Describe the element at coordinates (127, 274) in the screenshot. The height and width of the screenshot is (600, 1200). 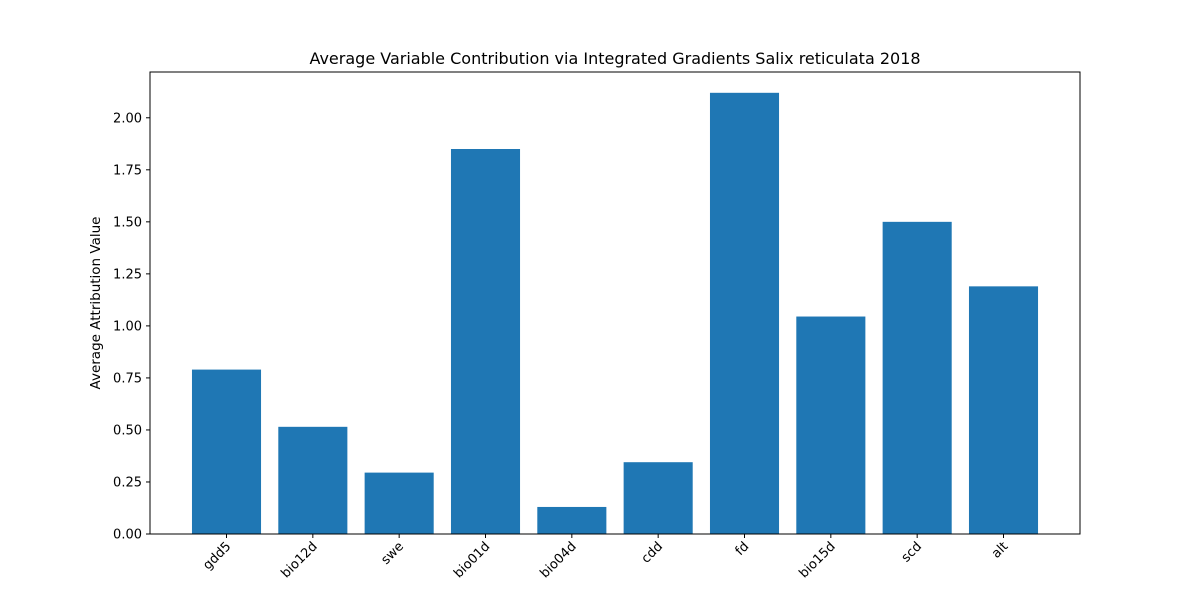
I see `y-tick-label: 1.25` at that location.